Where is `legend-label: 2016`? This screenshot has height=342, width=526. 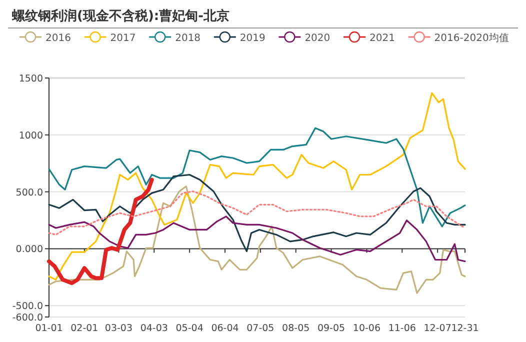 legend-label: 2016 is located at coordinates (58, 38).